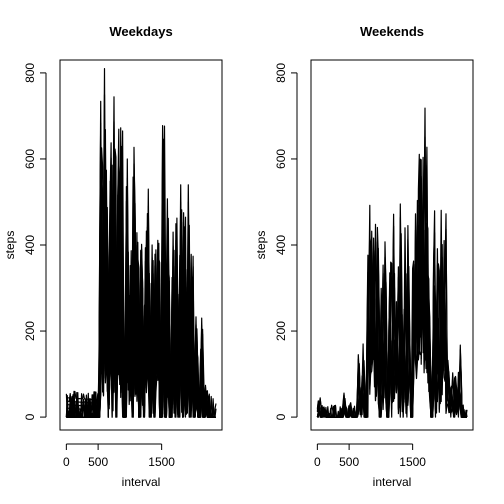 The width and height of the screenshot is (504, 504). Describe the element at coordinates (392, 31) in the screenshot. I see `weekends-title: Weekends` at that location.